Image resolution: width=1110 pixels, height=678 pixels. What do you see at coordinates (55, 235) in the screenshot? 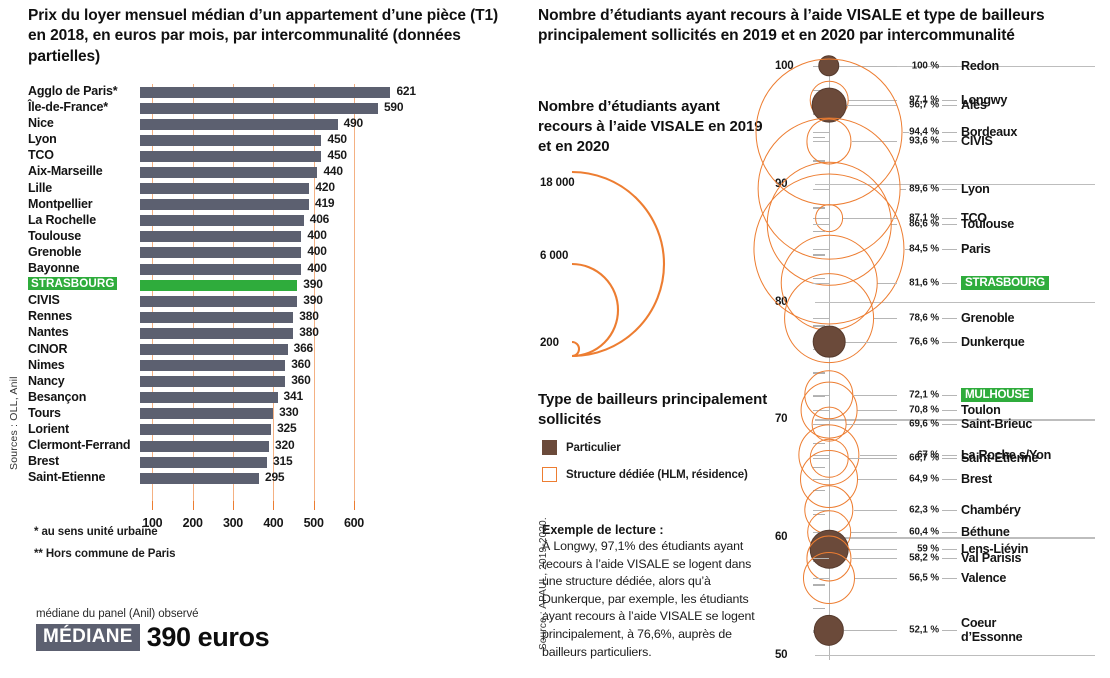
I see `bar-label: Toulouse` at bounding box center [55, 235].